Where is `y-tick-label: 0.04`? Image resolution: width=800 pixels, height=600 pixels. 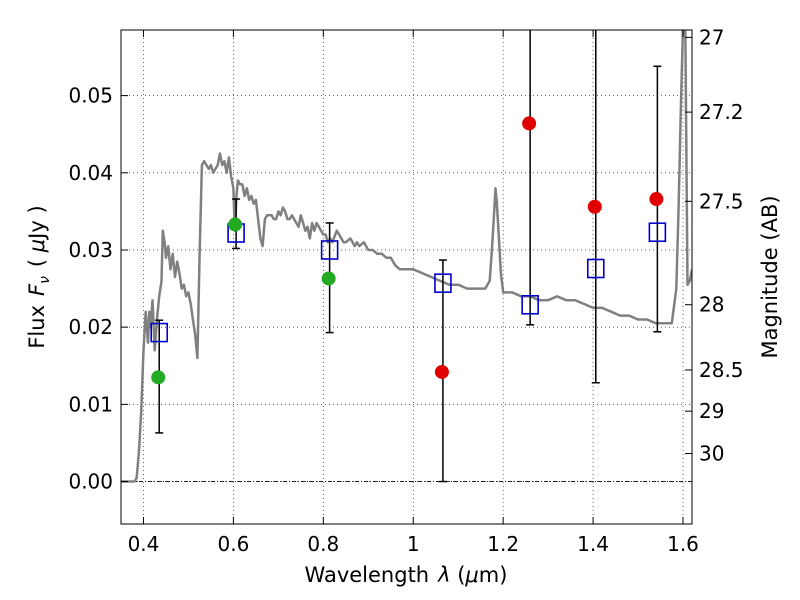
y-tick-label: 0.04 is located at coordinates (90, 173).